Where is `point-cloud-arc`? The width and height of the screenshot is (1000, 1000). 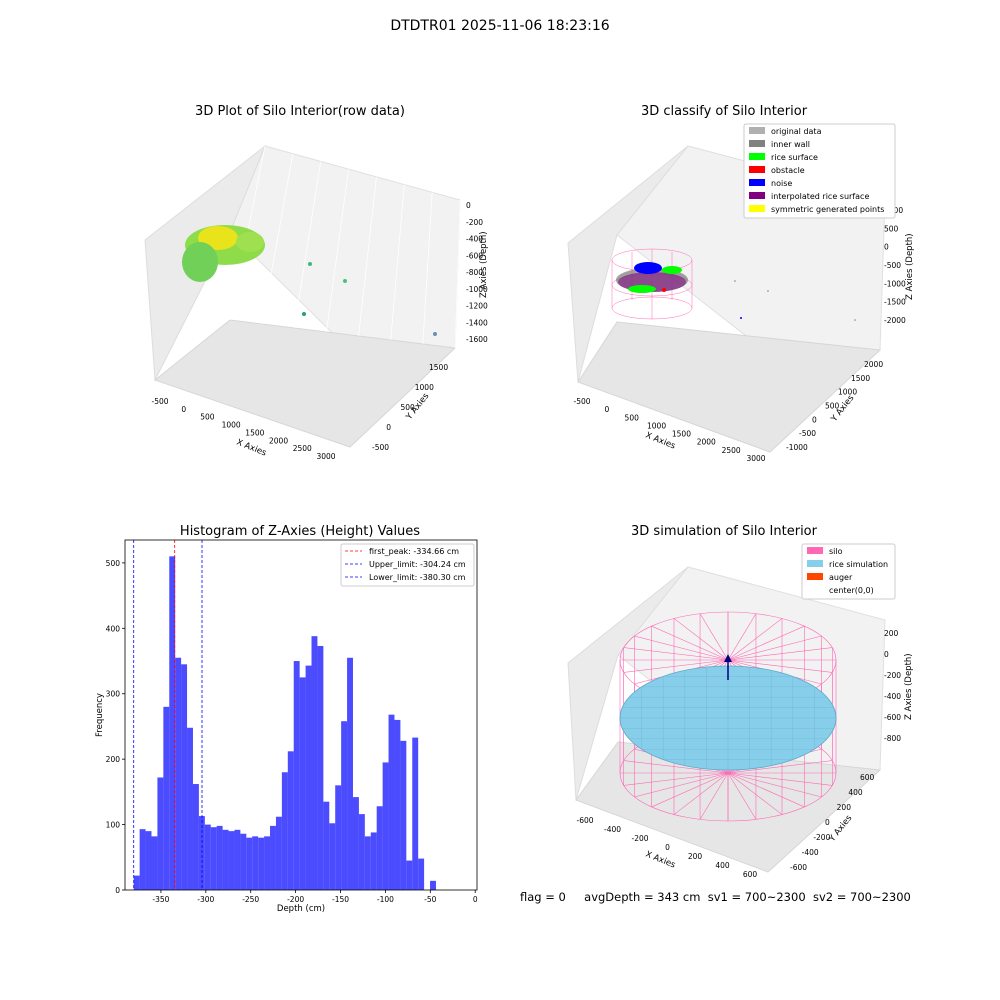 point-cloud-arc is located at coordinates (200, 262).